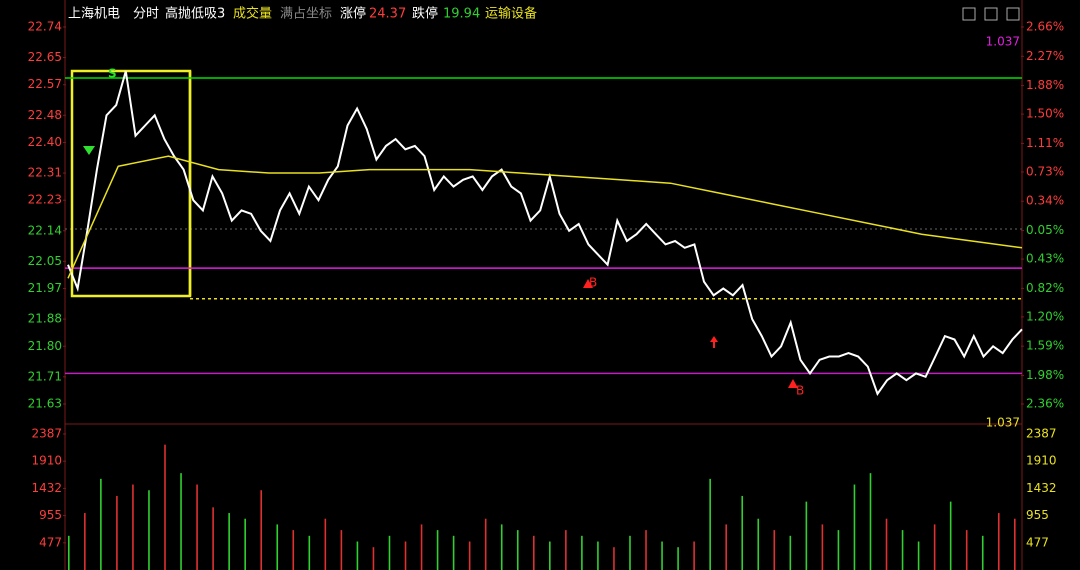 The height and width of the screenshot is (570, 1080). I want to click on limit-down: 19.94, so click(461, 14).